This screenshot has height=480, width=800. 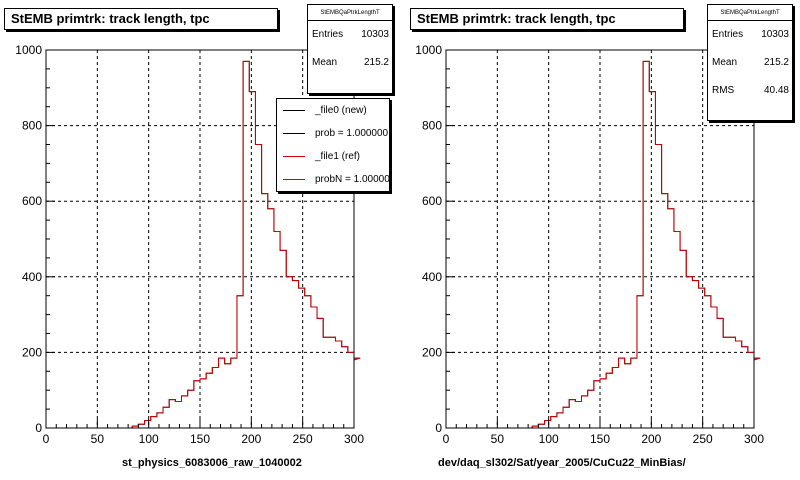 I want to click on right-x-tick-label: 100, so click(x=549, y=439).